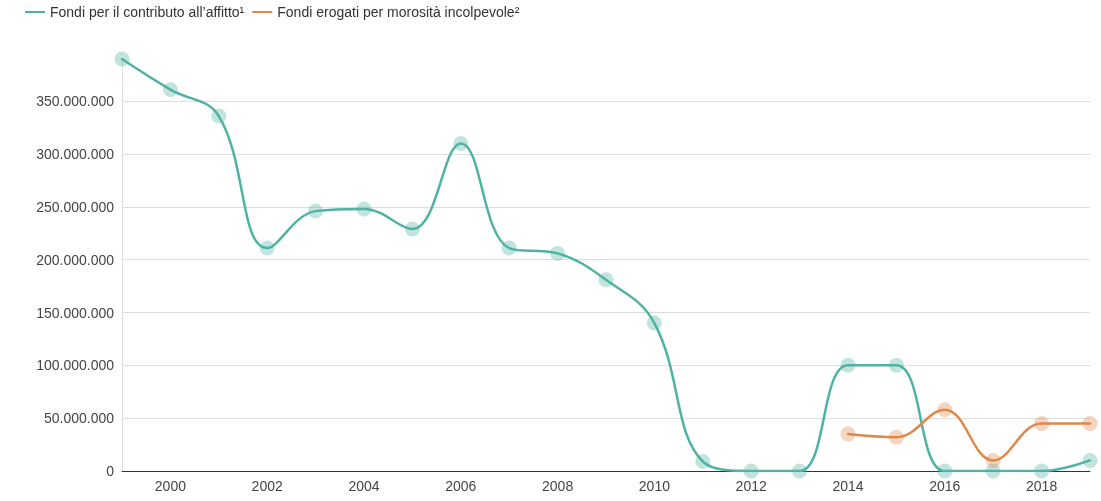  What do you see at coordinates (147, 12) in the screenshot?
I see `legend-label: Fondi per il contributo all’affitto¹` at bounding box center [147, 12].